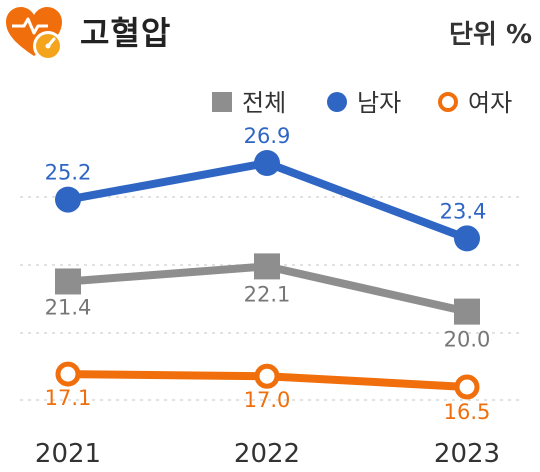 The height and width of the screenshot is (472, 540). What do you see at coordinates (448, 102) in the screenshot?
I see `legend-ring-marker` at bounding box center [448, 102].